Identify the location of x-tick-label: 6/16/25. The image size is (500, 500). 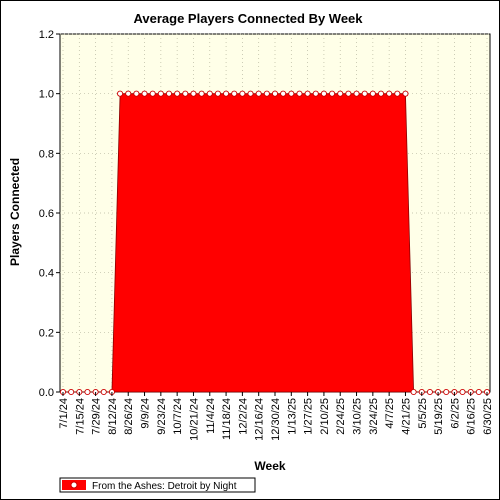
(472, 416).